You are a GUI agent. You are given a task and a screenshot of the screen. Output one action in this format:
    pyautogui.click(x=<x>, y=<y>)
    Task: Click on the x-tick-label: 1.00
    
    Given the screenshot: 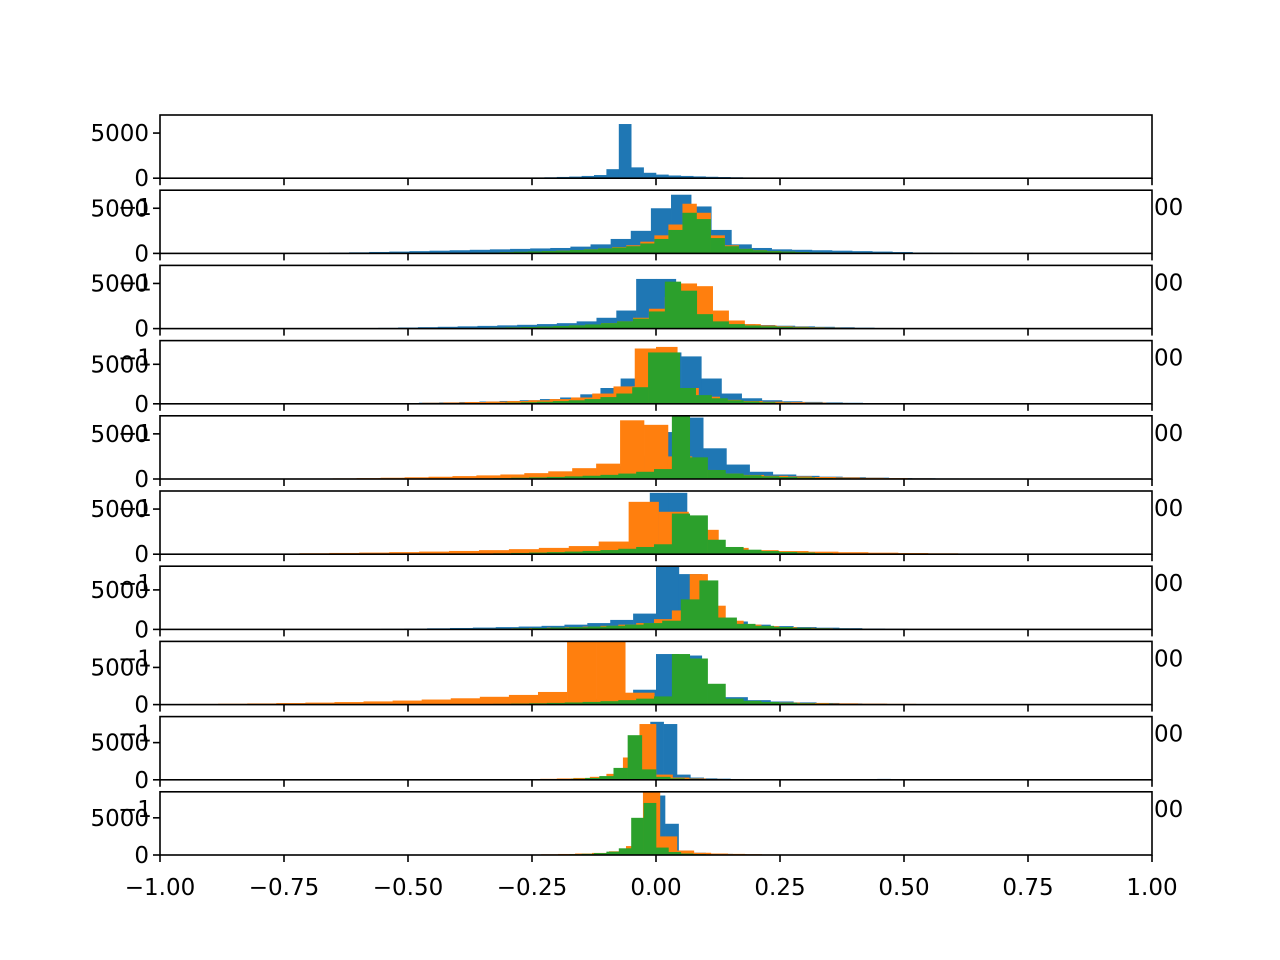 What is the action you would take?
    pyautogui.click(x=1151, y=888)
    